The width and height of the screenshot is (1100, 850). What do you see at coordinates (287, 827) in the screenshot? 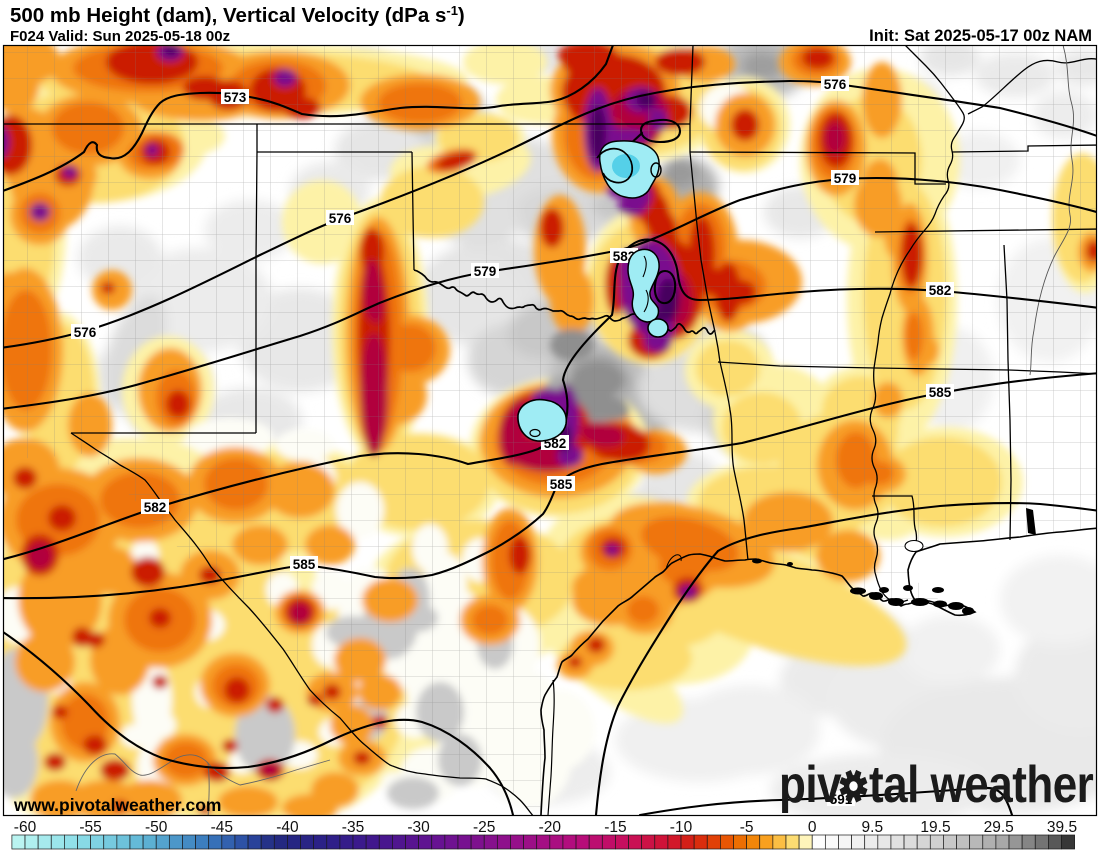
I see `svg-text: -40` at bounding box center [287, 827].